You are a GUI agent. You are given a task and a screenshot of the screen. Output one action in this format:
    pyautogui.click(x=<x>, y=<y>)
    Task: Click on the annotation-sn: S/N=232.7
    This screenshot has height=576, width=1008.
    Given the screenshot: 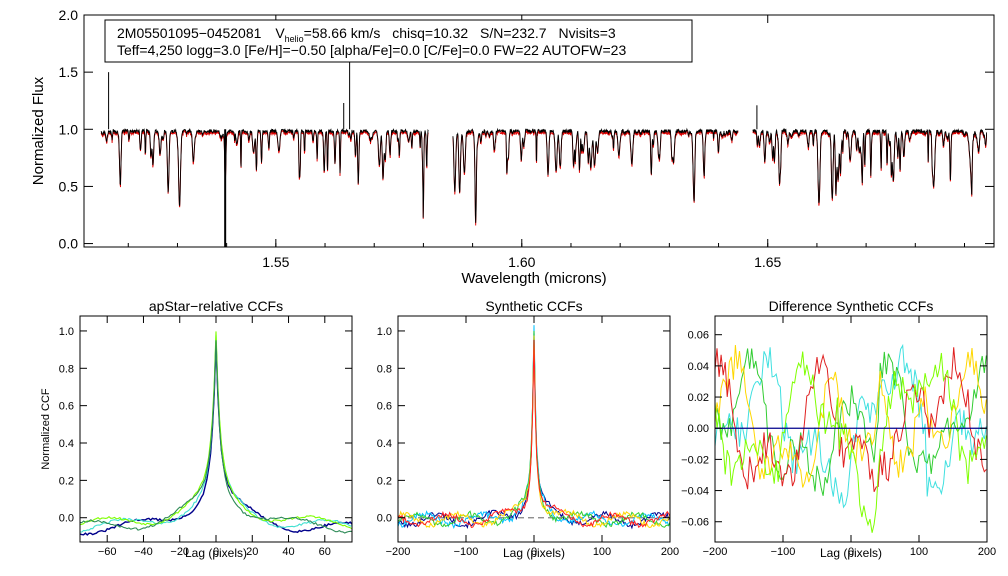 What is the action you would take?
    pyautogui.click(x=513, y=33)
    